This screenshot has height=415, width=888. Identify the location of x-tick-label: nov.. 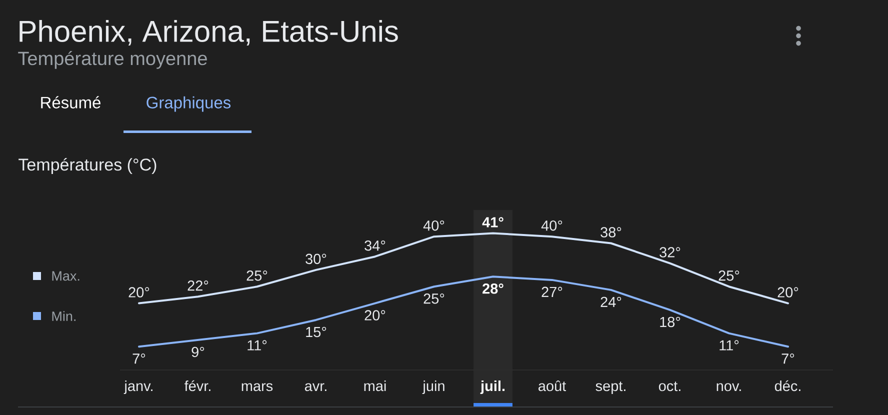
(728, 387).